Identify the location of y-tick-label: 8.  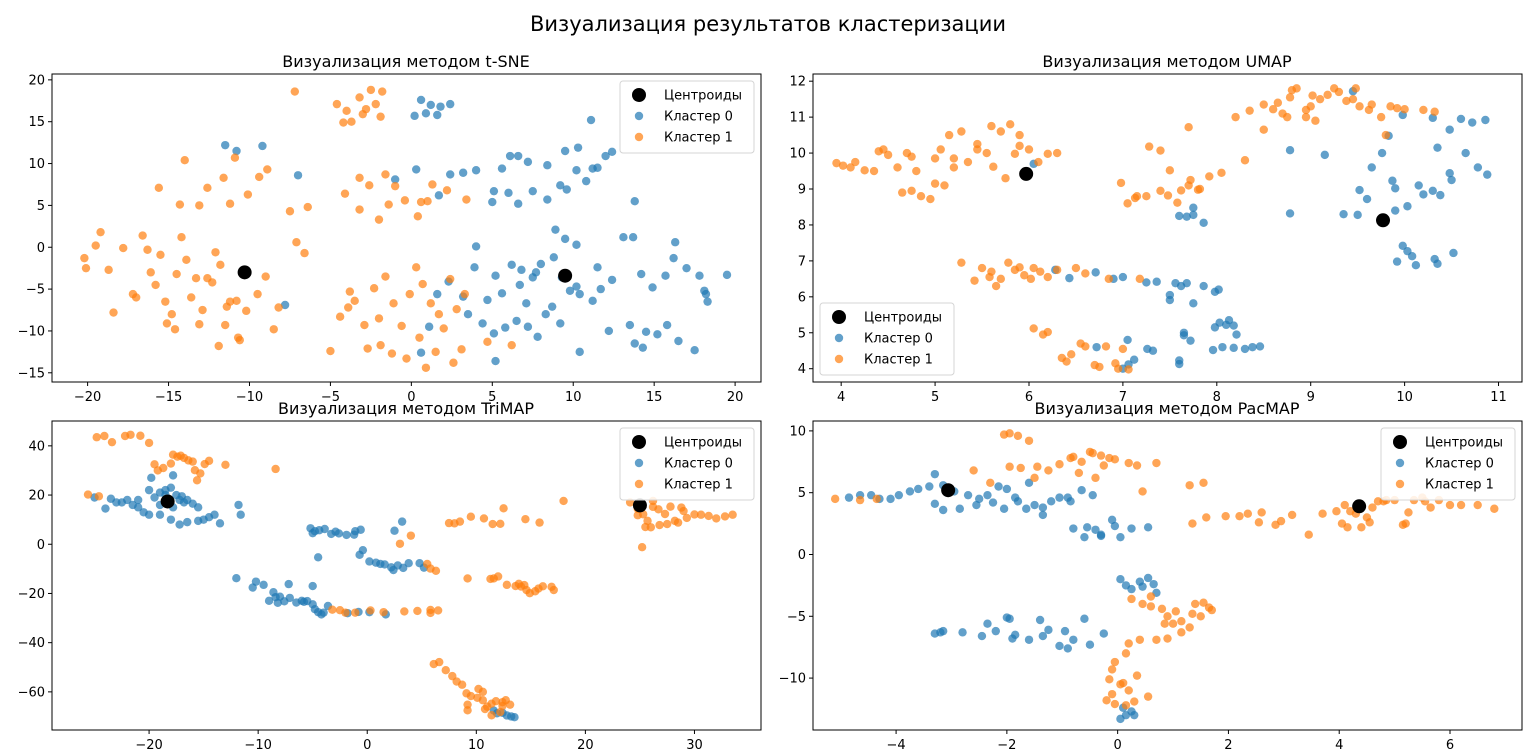
(802, 225).